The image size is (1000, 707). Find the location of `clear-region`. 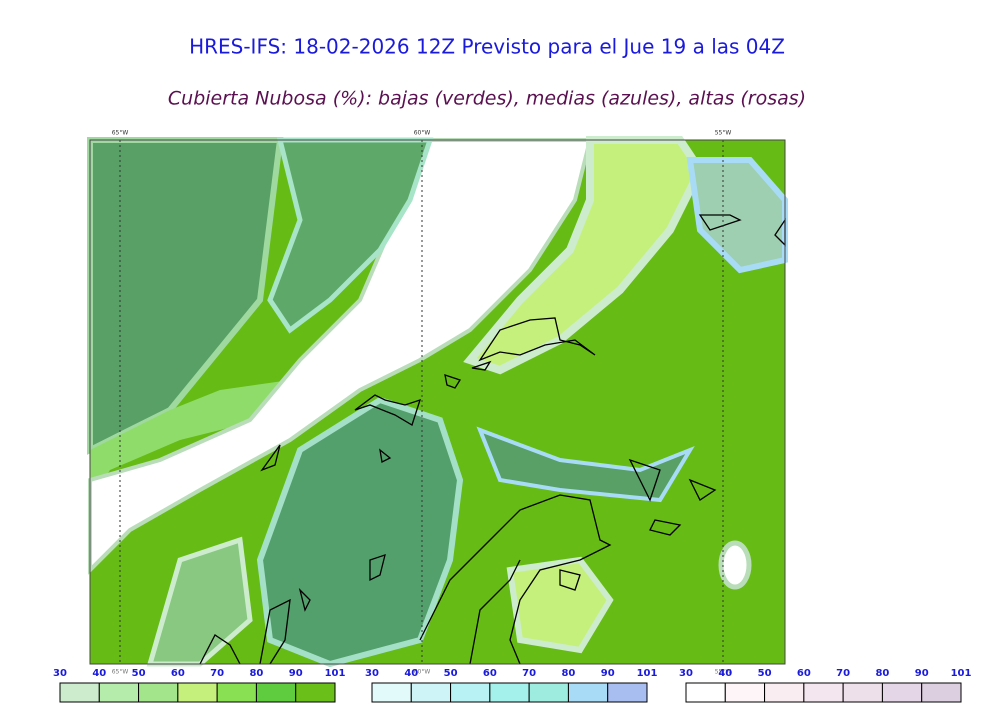

clear-region is located at coordinates (735, 565).